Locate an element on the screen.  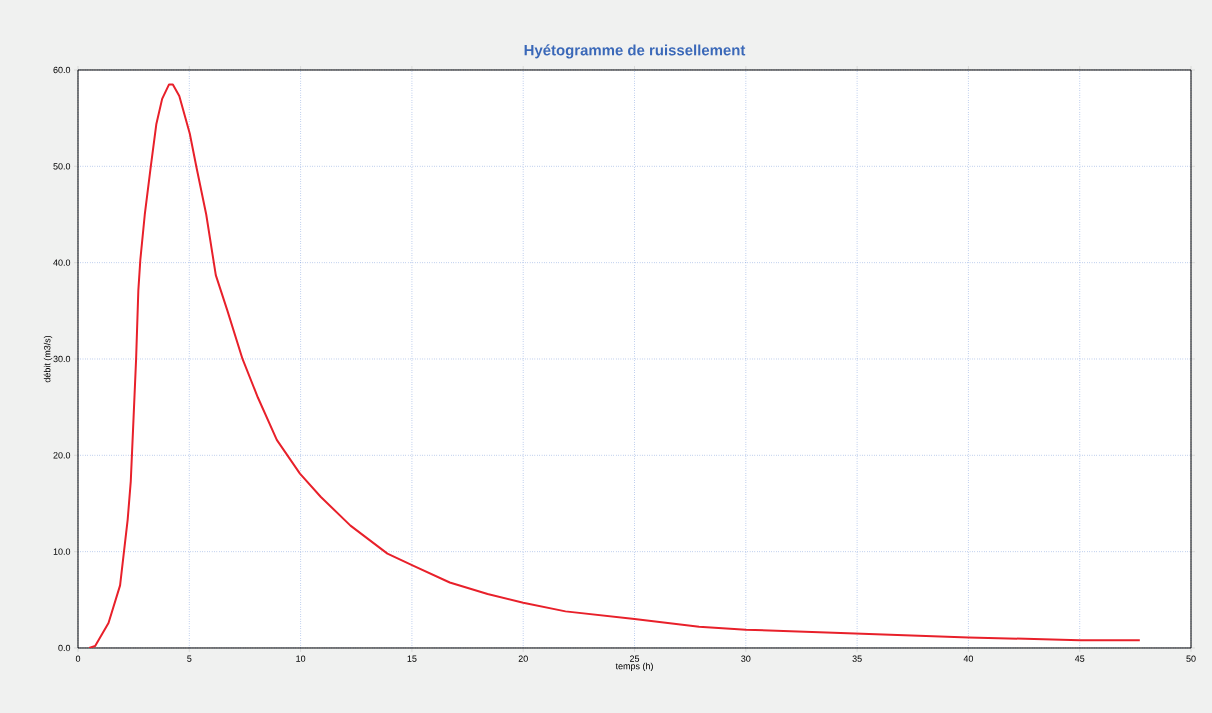
x-tick-label: 35 is located at coordinates (857, 658).